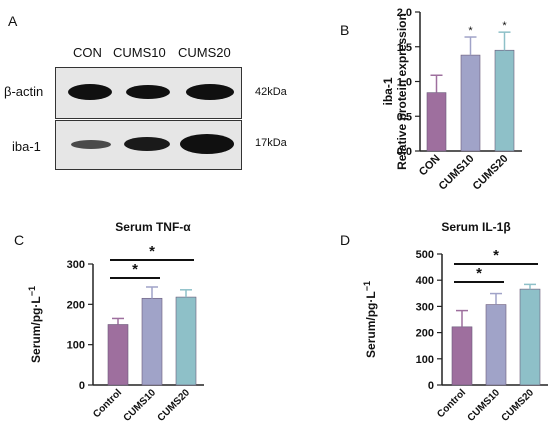 This screenshot has height=445, width=550. What do you see at coordinates (425, 281) in the screenshot?
I see `y-tick-label: 400` at bounding box center [425, 281].